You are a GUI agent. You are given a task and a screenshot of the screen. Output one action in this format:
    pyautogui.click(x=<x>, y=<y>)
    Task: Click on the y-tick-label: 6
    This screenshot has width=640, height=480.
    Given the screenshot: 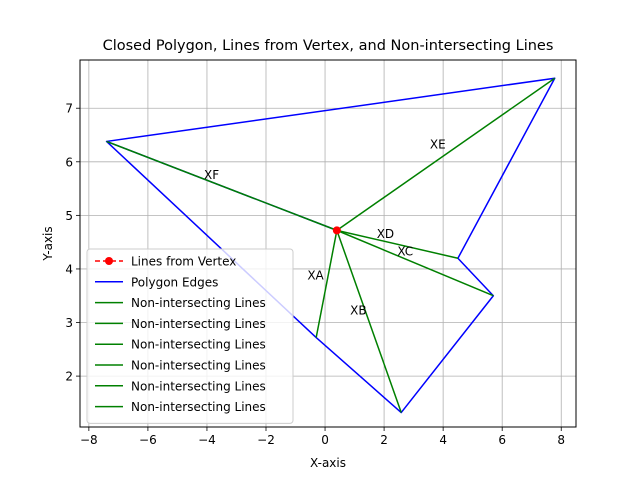 What is the action you would take?
    pyautogui.click(x=69, y=162)
    